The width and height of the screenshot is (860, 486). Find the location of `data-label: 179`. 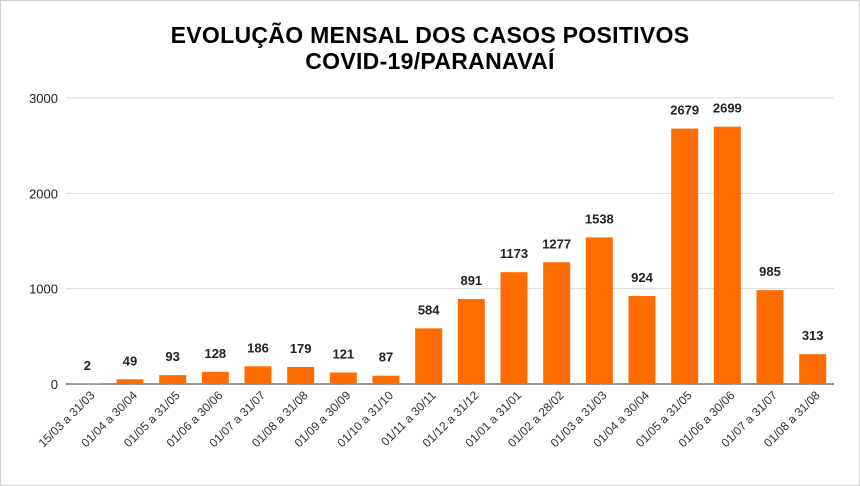

data-label: 179 is located at coordinates (301, 348).